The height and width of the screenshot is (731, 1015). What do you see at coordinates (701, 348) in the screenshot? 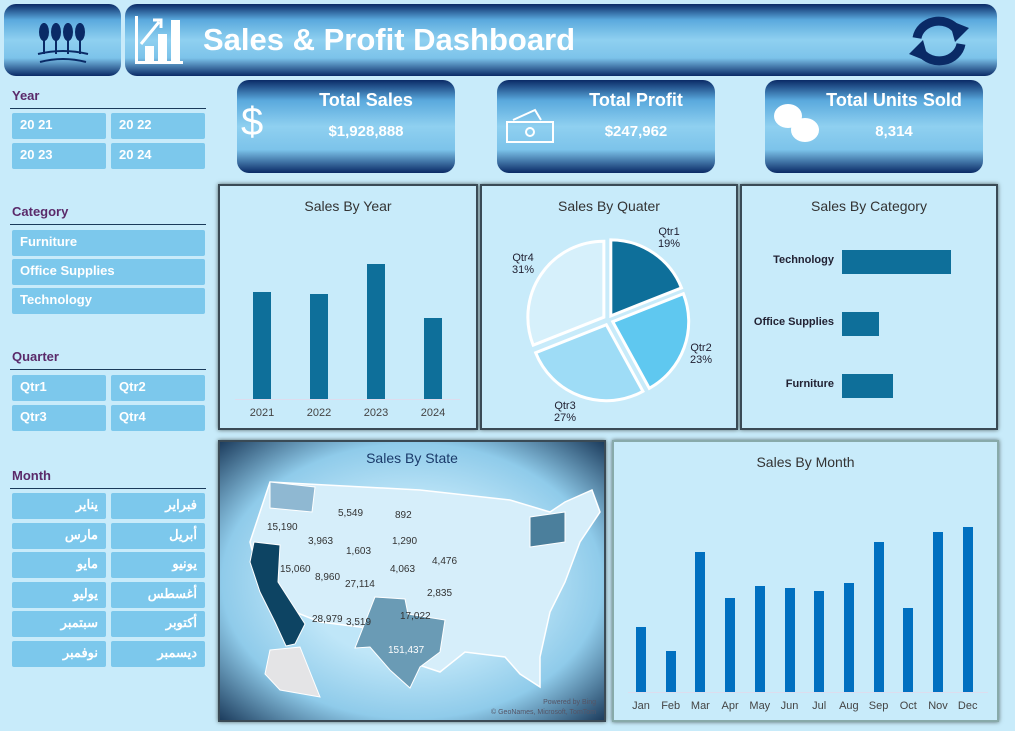
I see `pie-label-name: Qtr2` at bounding box center [701, 348].